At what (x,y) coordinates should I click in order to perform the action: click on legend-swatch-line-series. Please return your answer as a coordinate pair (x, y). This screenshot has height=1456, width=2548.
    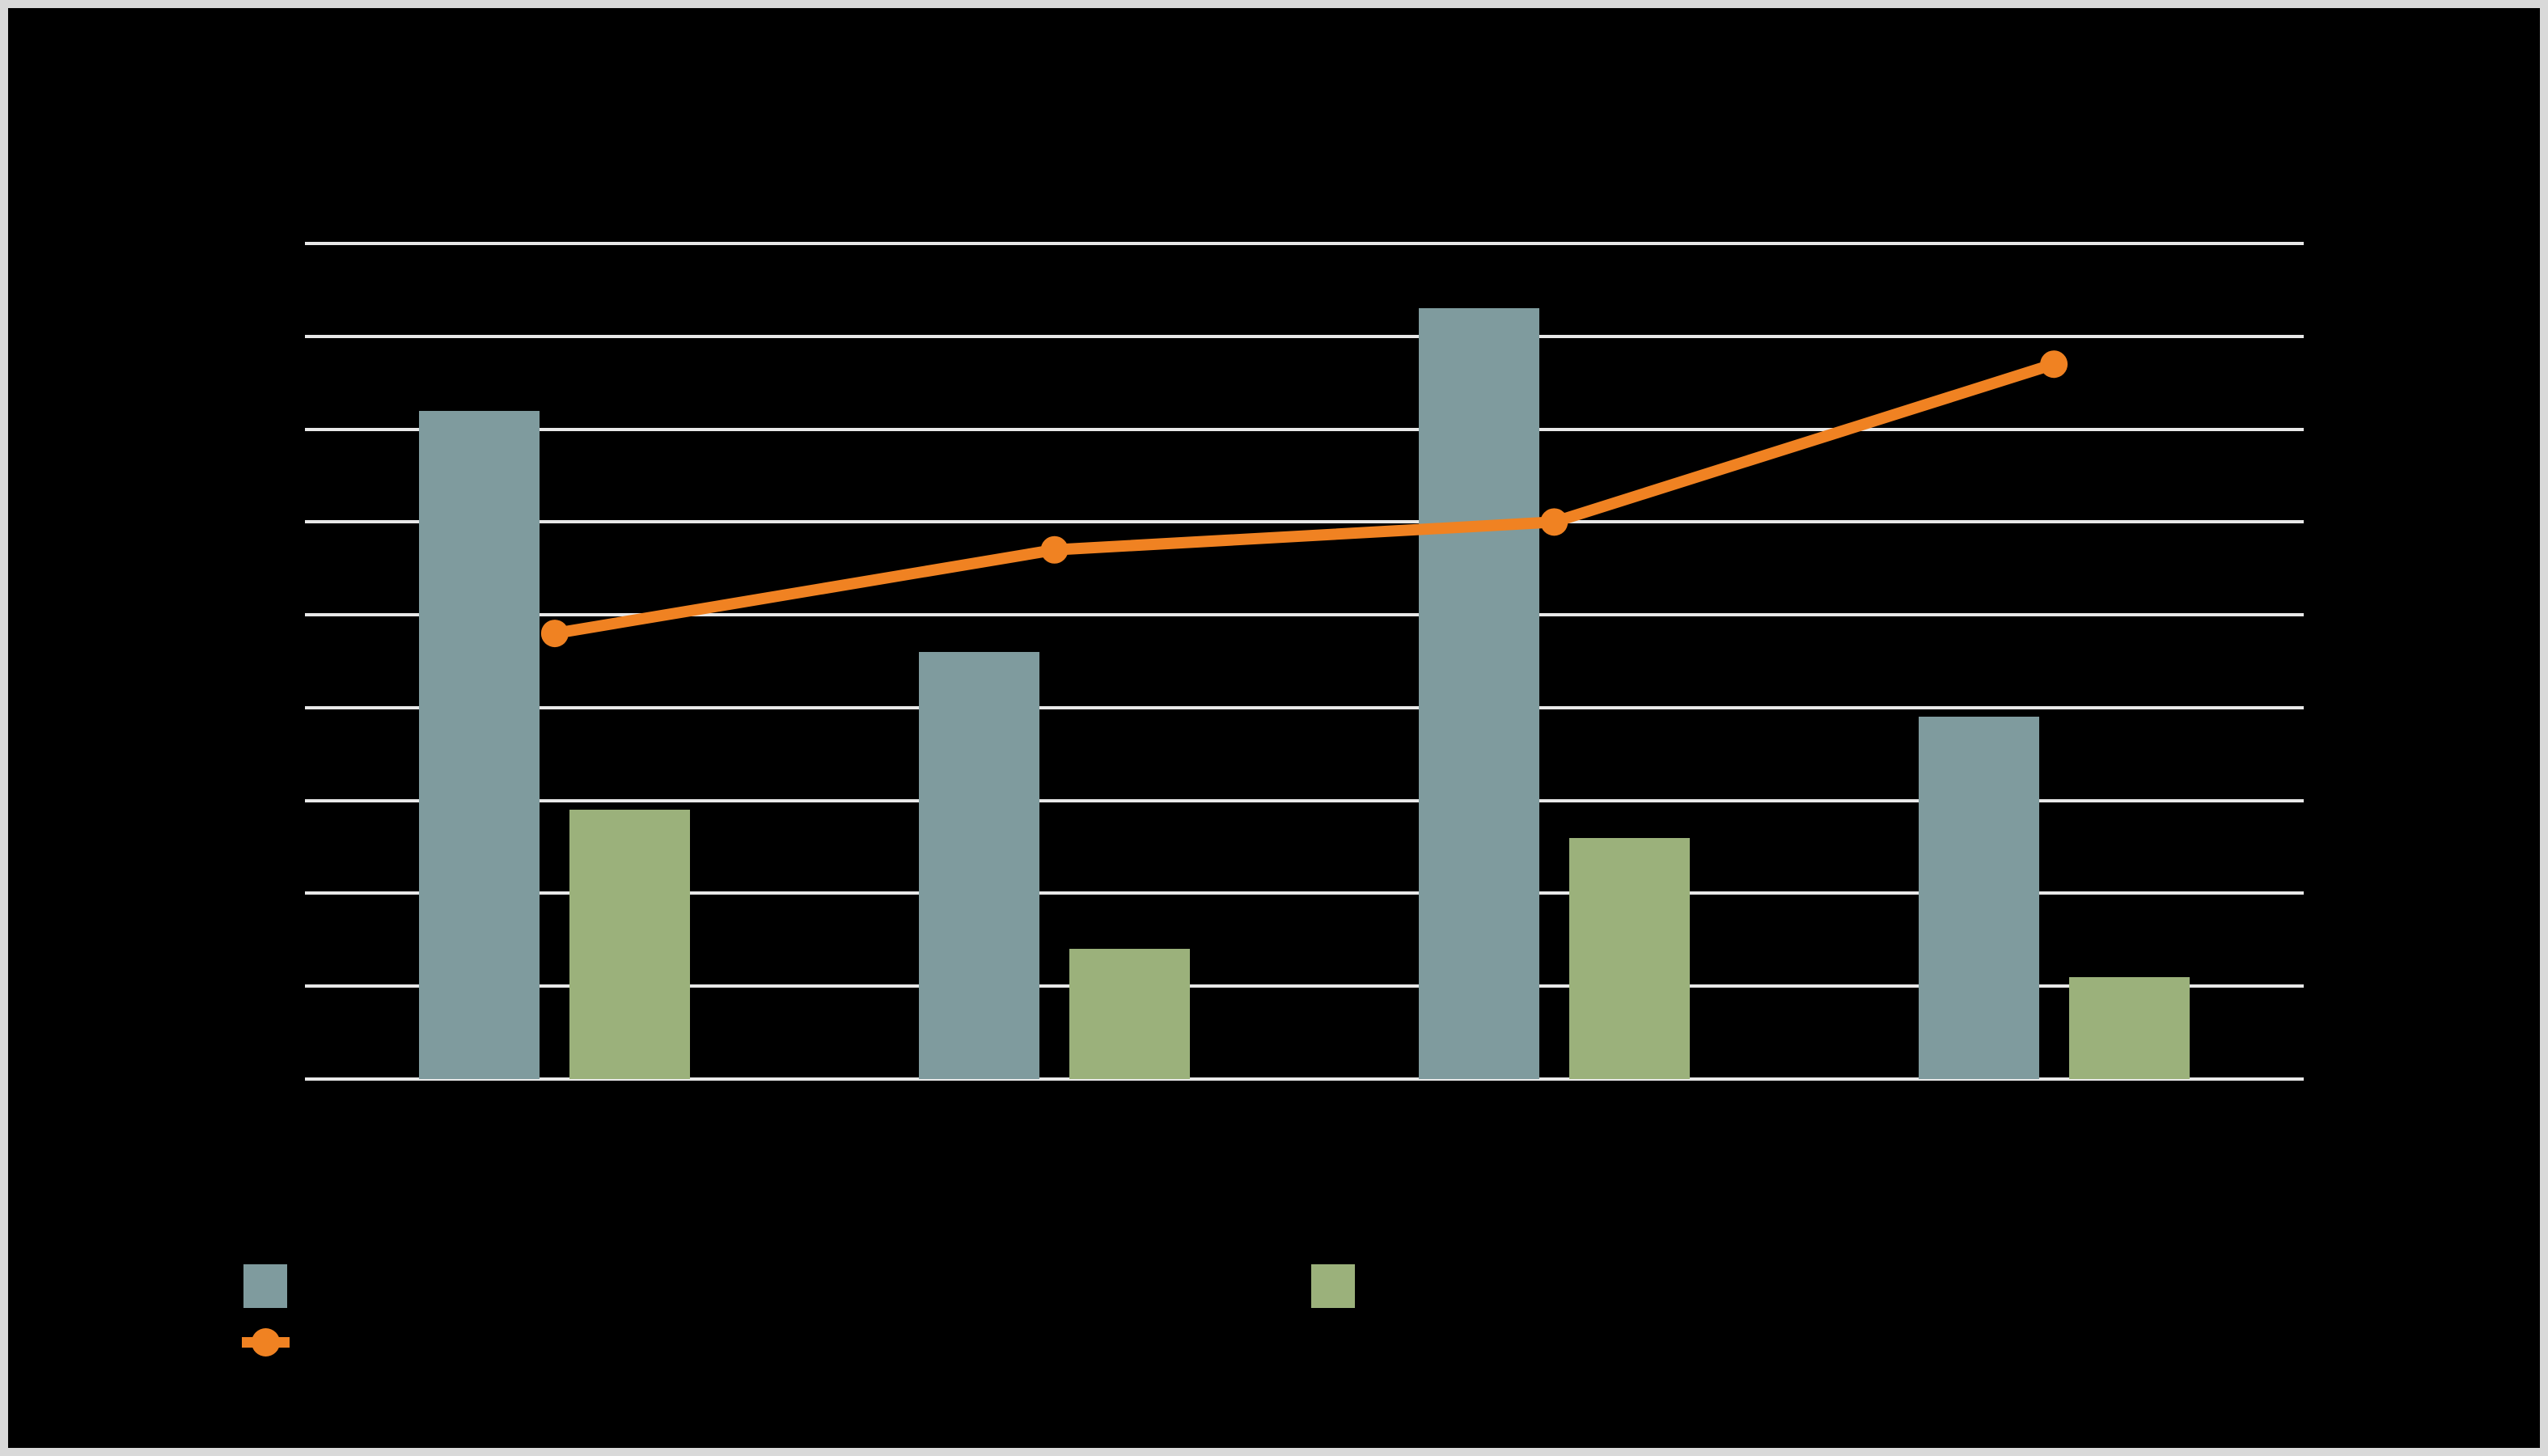
    Looking at the image, I should click on (266, 1342).